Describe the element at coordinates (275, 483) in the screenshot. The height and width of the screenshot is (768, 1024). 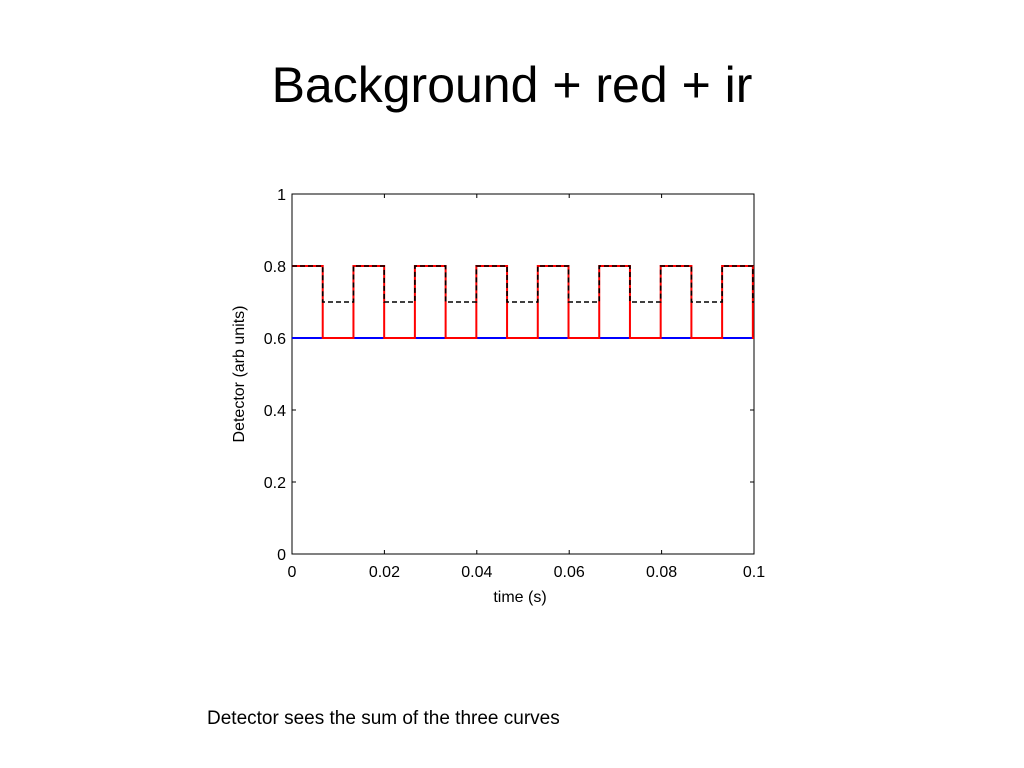
I see `y-tick-label: 0.2` at that location.